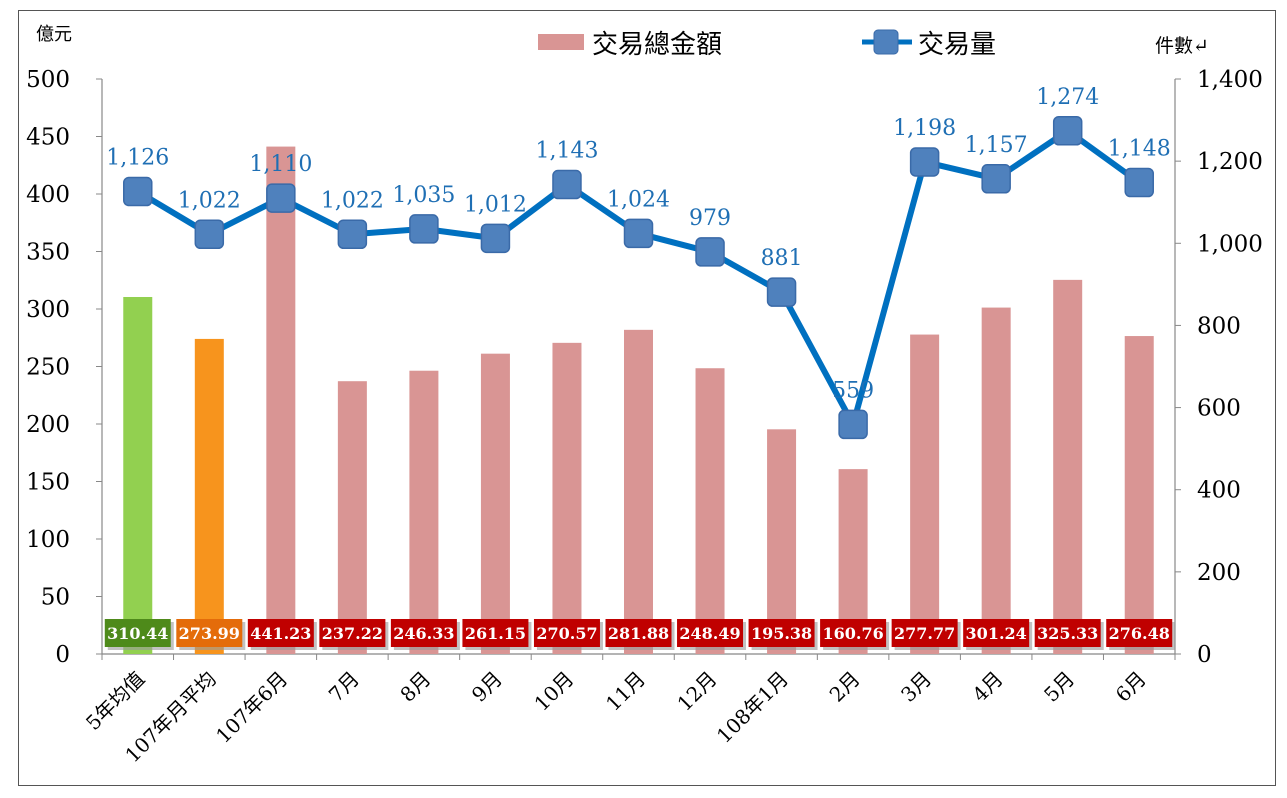  Describe the element at coordinates (625, 691) in the screenshot. I see `x-tick-label: 11月` at that location.